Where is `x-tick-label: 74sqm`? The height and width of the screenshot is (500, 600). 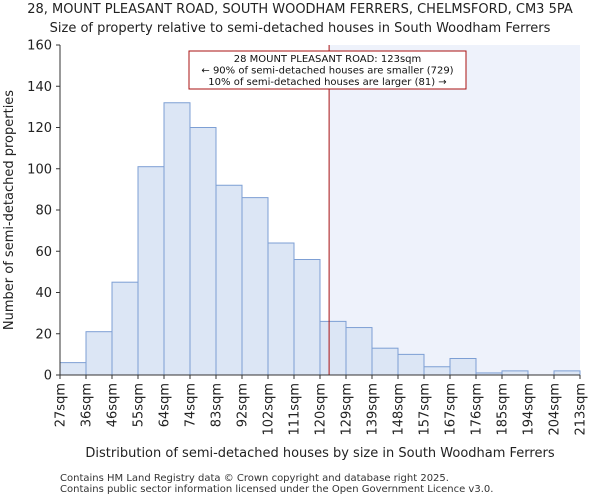 x-tick-label: 74sqm is located at coordinates (191, 405).